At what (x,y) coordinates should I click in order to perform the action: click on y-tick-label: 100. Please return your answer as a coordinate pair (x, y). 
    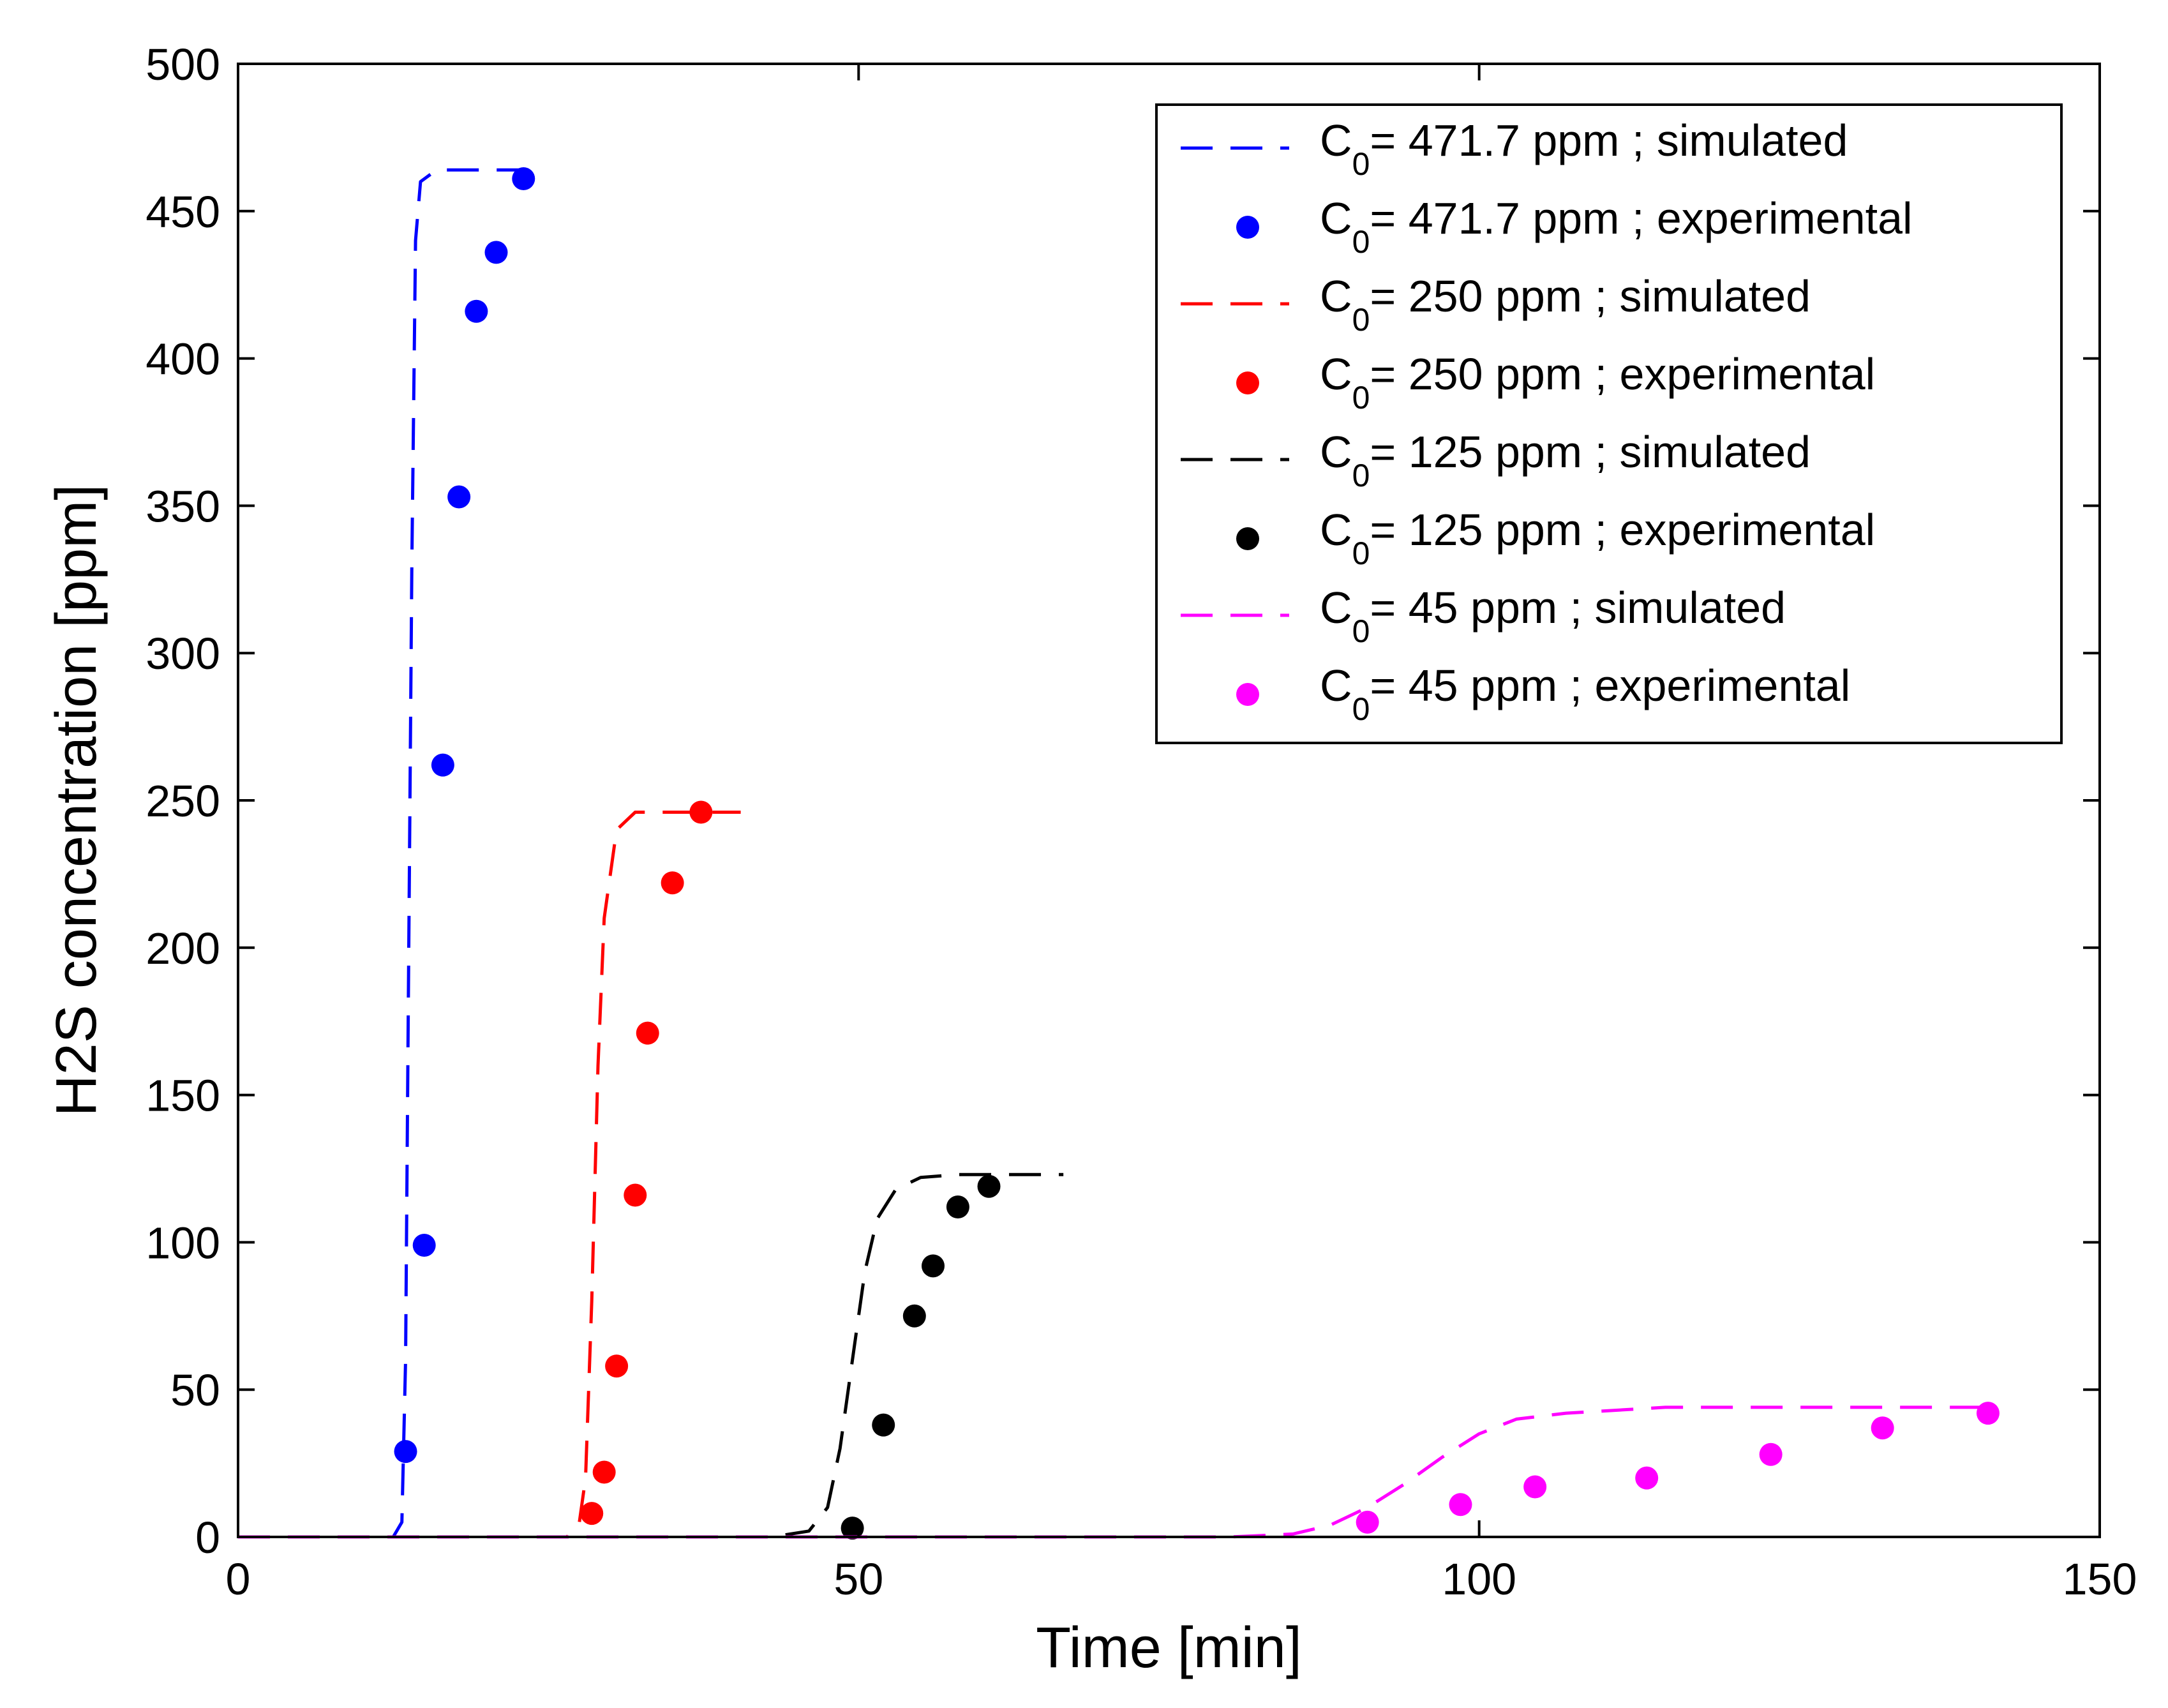
    Looking at the image, I should click on (183, 1243).